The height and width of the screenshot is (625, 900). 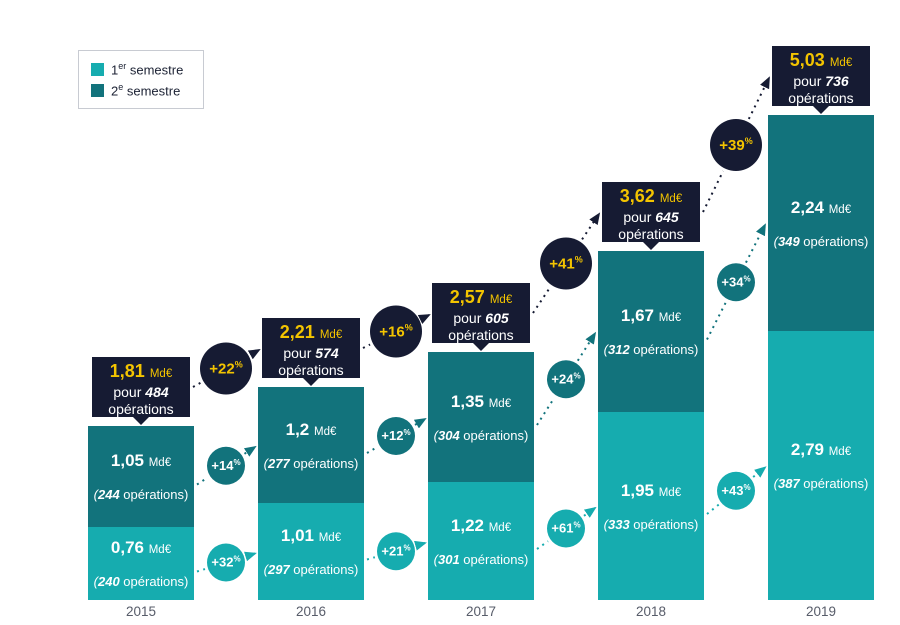 I want to click on segment-operations: (333 opérations), so click(x=651, y=524).